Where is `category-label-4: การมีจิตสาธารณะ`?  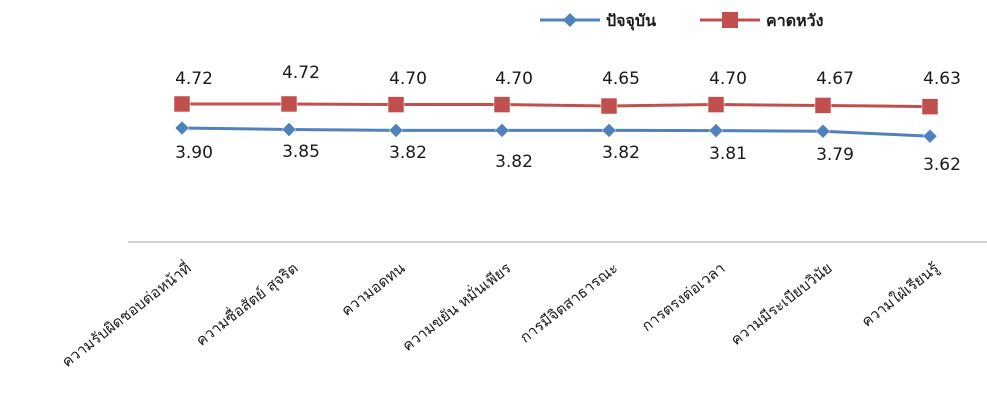
category-label-4: การมีจิตสาธารณะ is located at coordinates (568, 303).